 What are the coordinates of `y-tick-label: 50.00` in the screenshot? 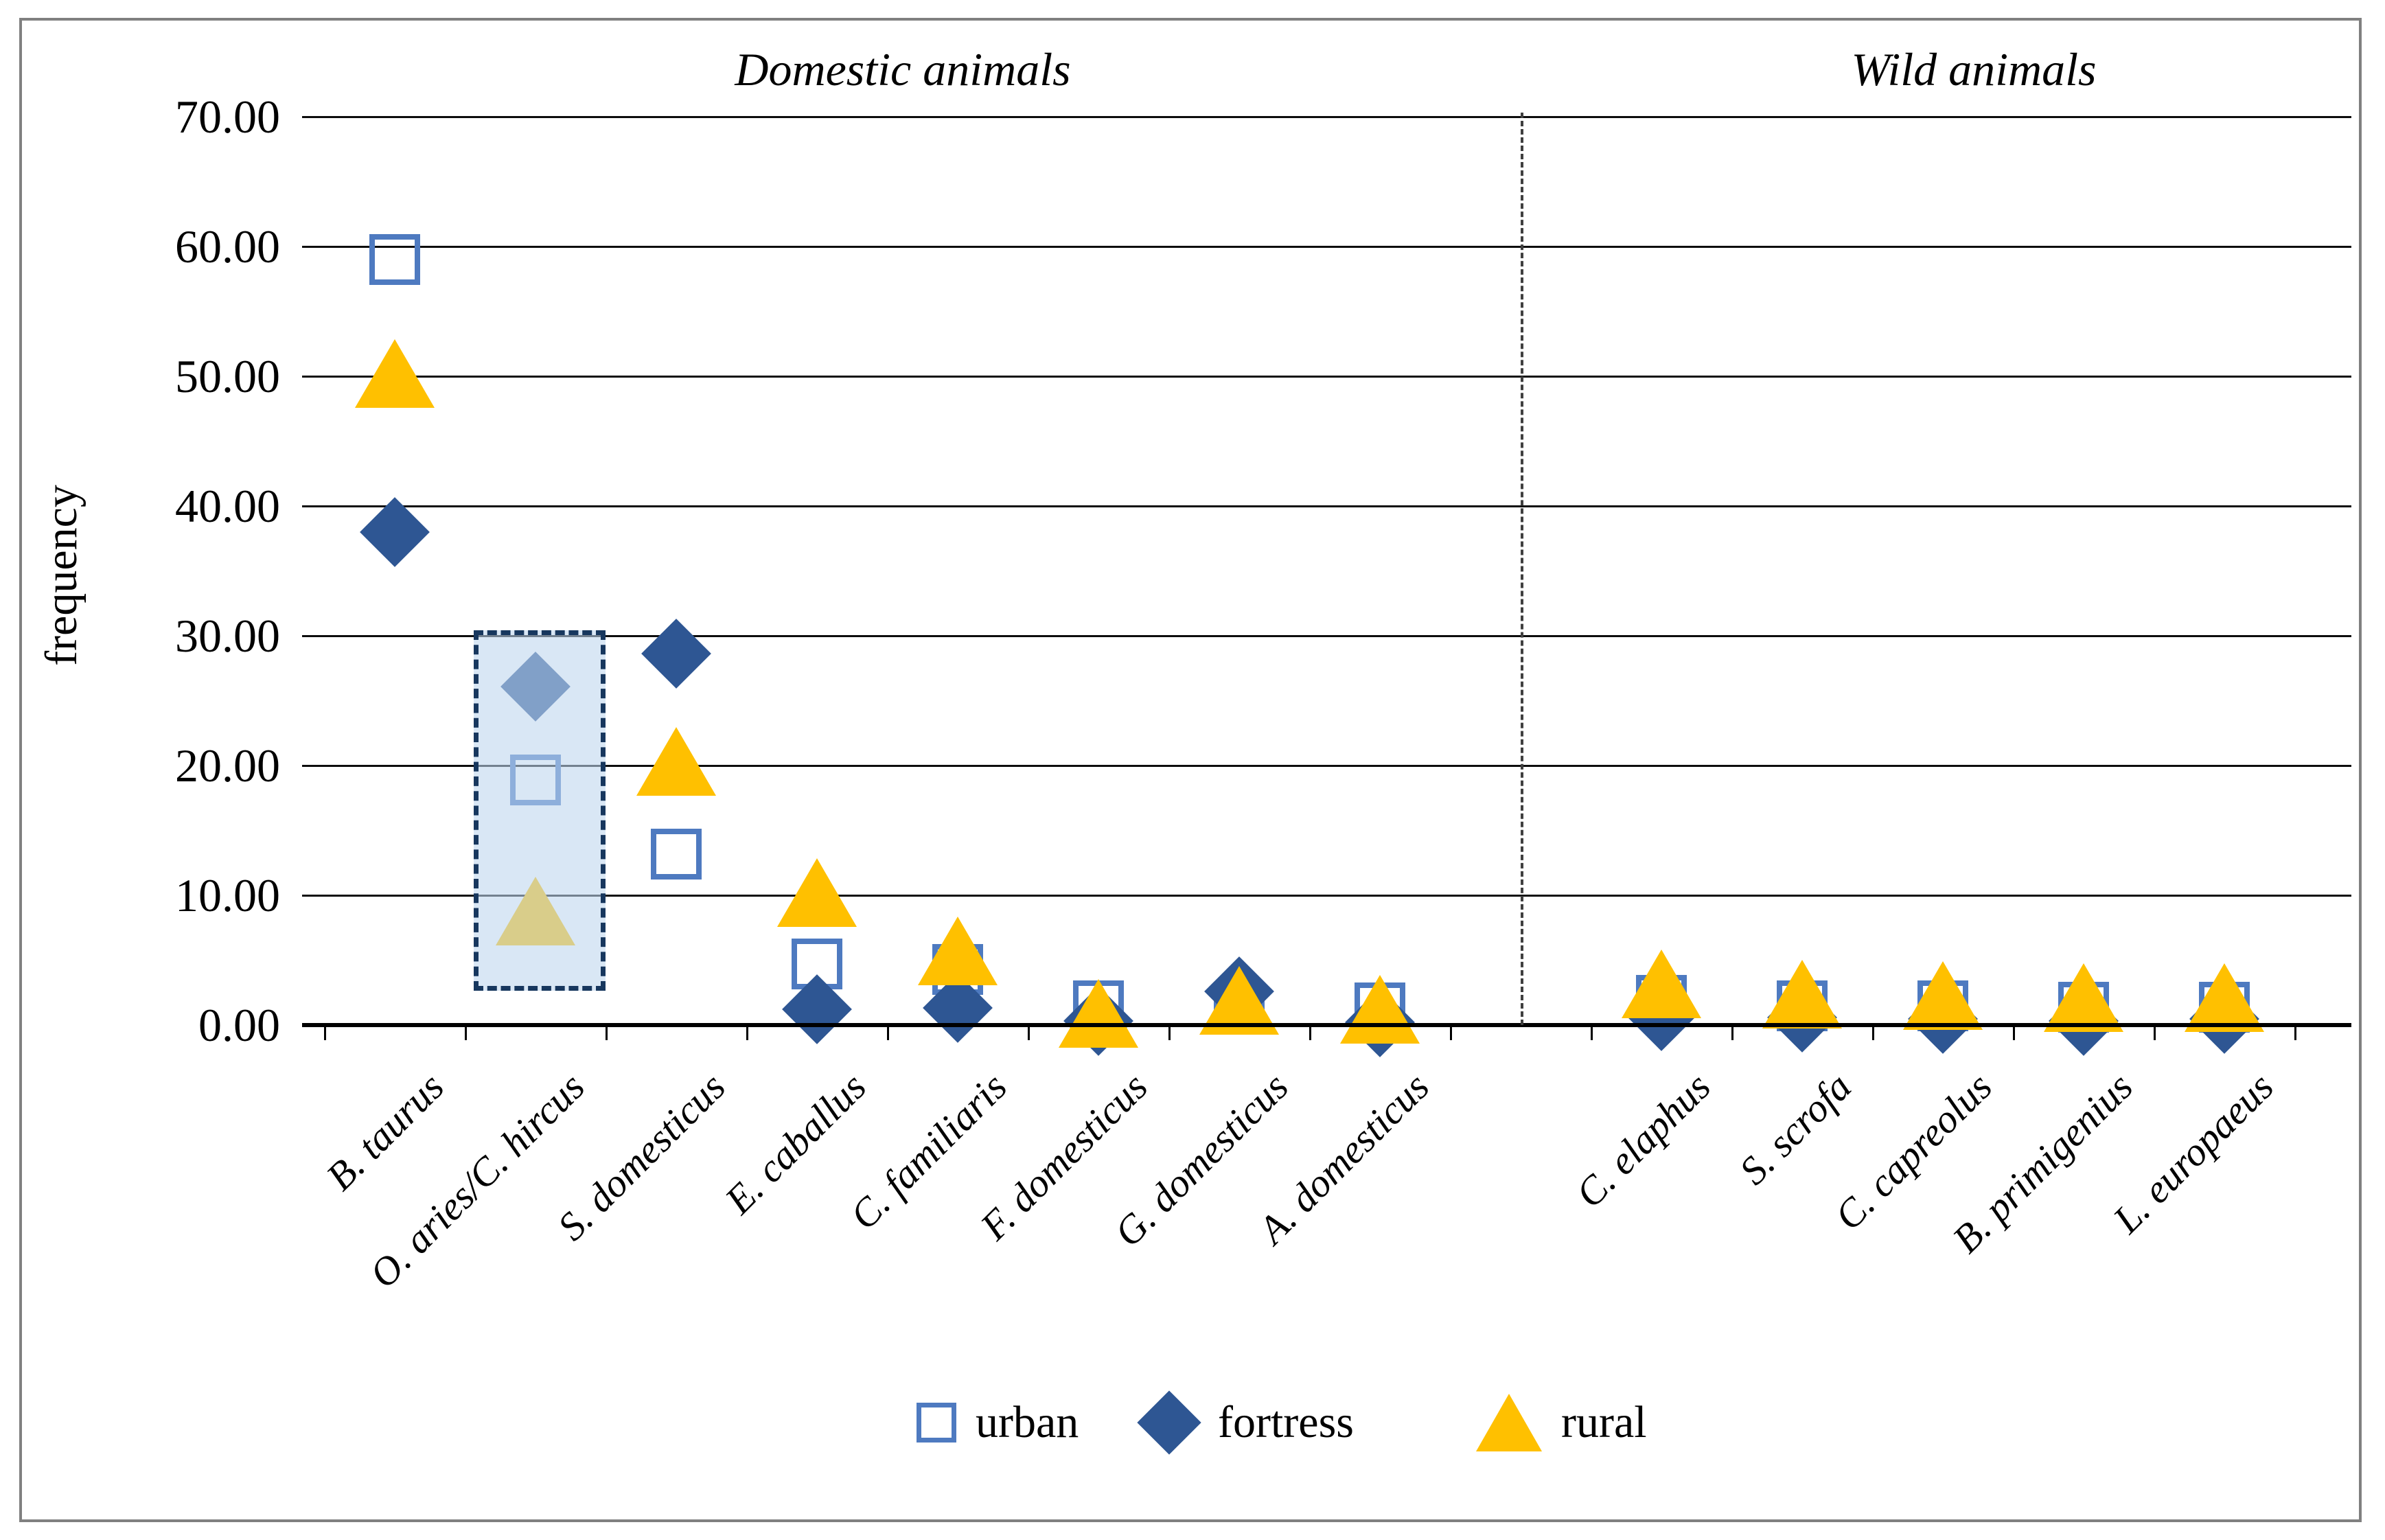 It's located at (227, 376).